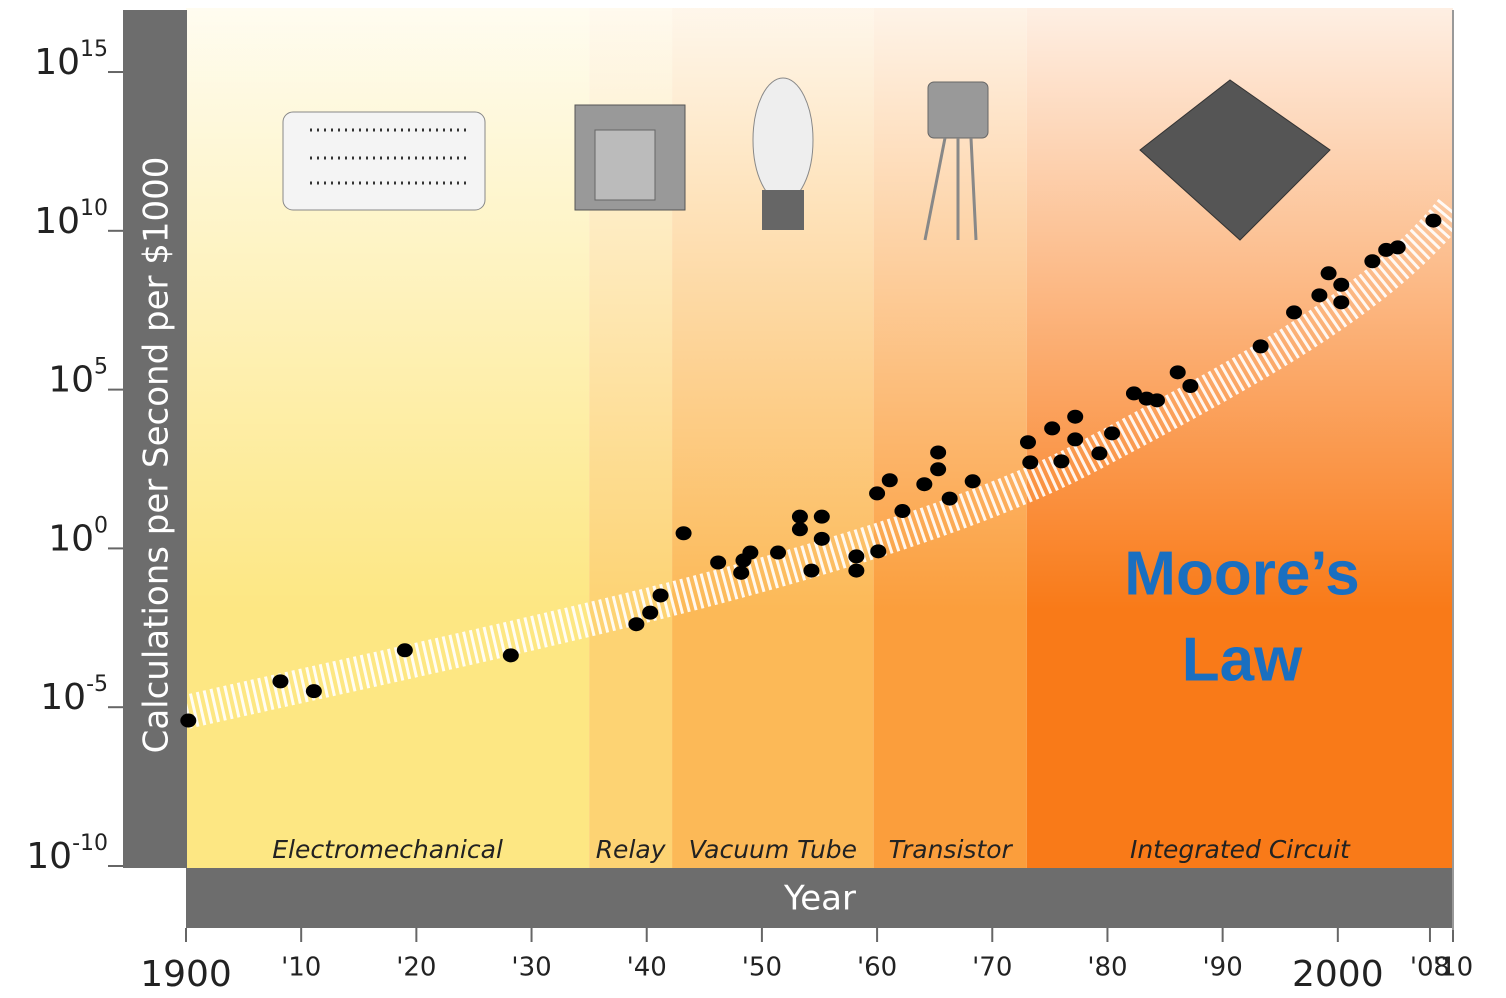 The height and width of the screenshot is (998, 1506). I want to click on x-axis-bar, so click(819, 898).